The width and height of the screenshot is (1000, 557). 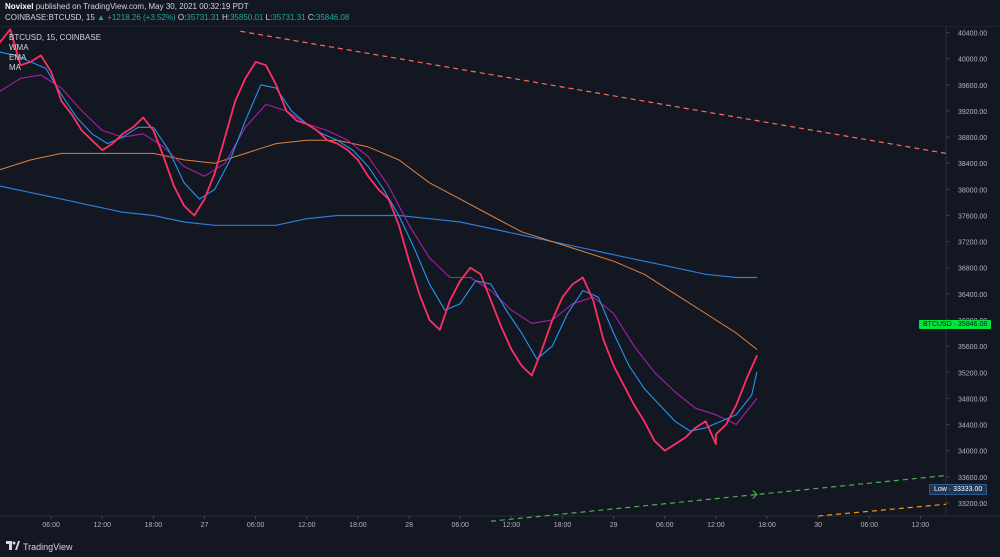 What do you see at coordinates (972, 269) in the screenshot?
I see `price-axis-label: 36800.00` at bounding box center [972, 269].